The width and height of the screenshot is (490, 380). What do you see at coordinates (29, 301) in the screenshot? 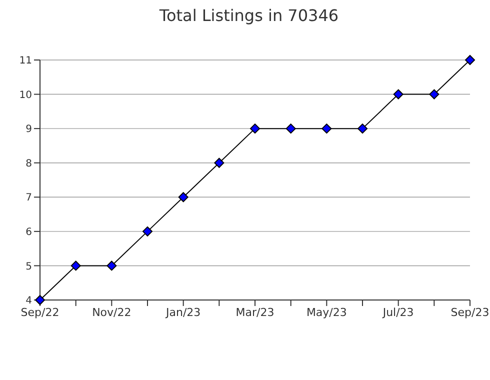
I see `y-tick-label: 4` at bounding box center [29, 301].